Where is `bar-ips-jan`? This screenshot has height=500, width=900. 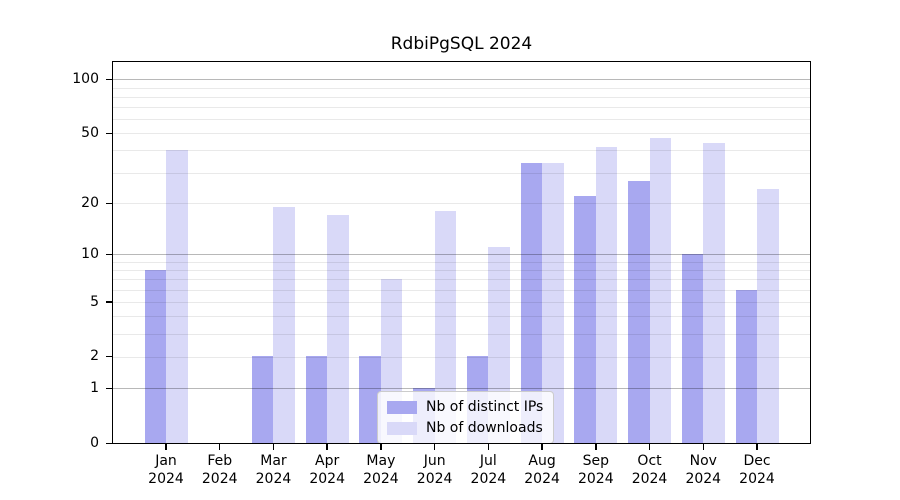 bar-ips-jan is located at coordinates (155, 356).